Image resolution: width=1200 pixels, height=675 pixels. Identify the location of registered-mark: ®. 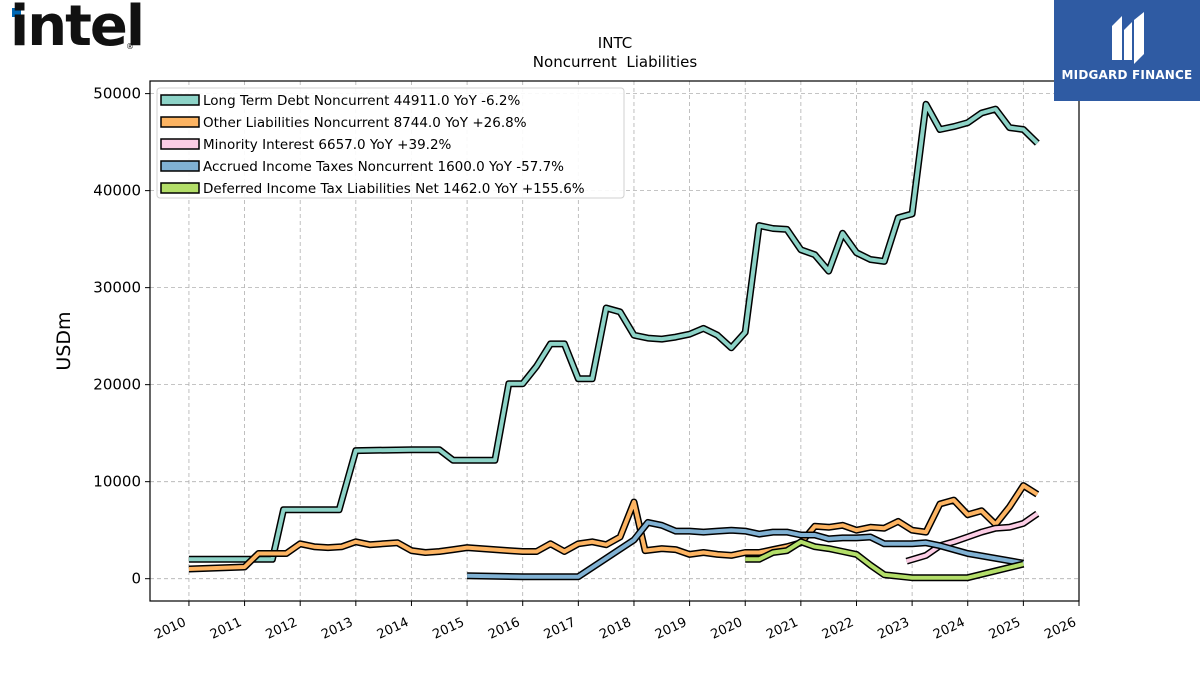
(130, 46).